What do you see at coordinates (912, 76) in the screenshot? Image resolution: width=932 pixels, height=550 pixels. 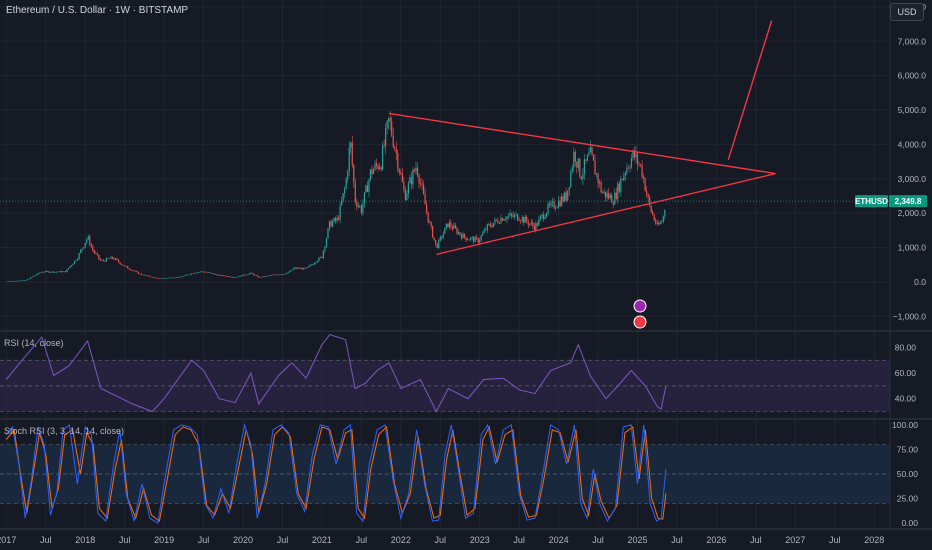 I see `price-tick-label: 6,000.0` at bounding box center [912, 76].